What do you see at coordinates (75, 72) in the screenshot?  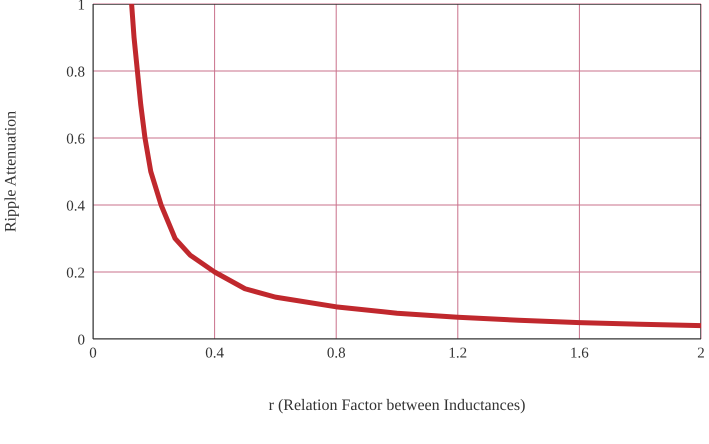 I see `y-tick-label: 0.8` at bounding box center [75, 72].